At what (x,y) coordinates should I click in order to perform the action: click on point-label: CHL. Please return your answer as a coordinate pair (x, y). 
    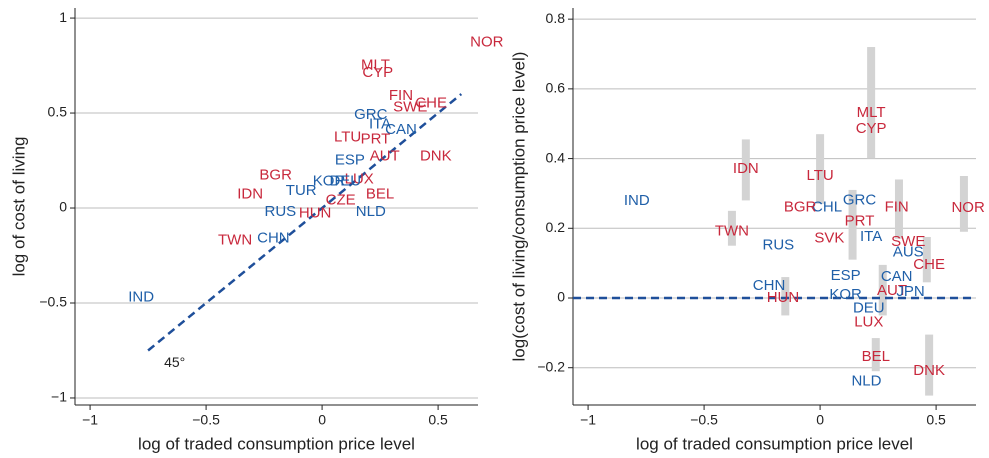
    Looking at the image, I should click on (827, 206).